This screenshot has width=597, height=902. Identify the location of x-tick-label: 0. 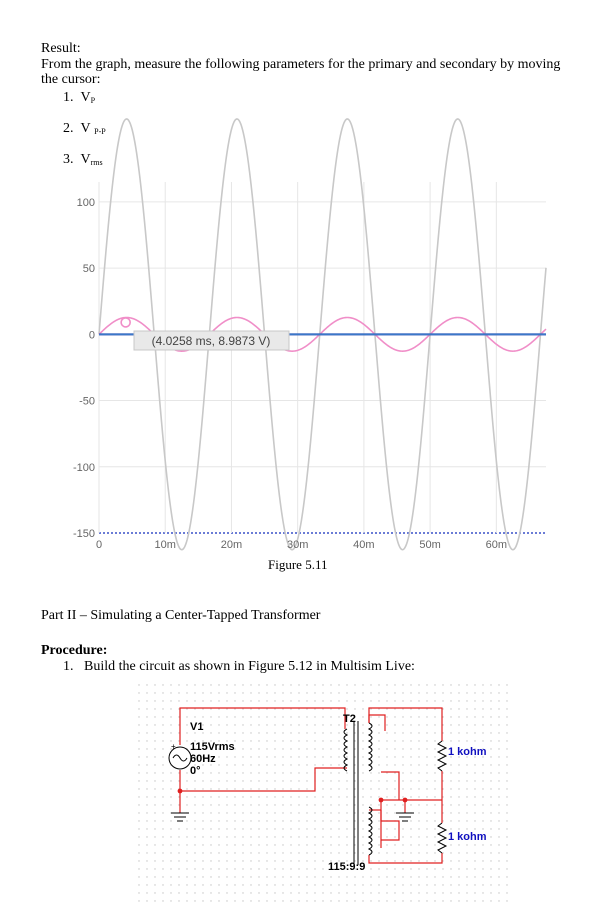
(99, 545).